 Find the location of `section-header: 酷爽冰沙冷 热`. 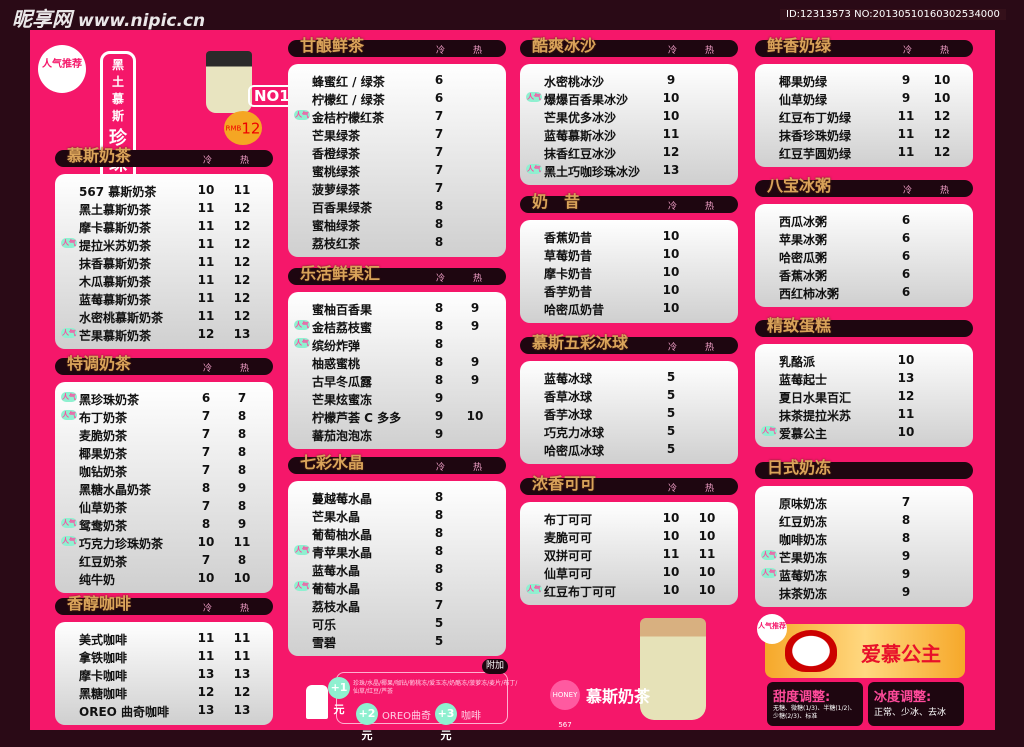

section-header: 酷爽冰沙冷 热 is located at coordinates (629, 46).